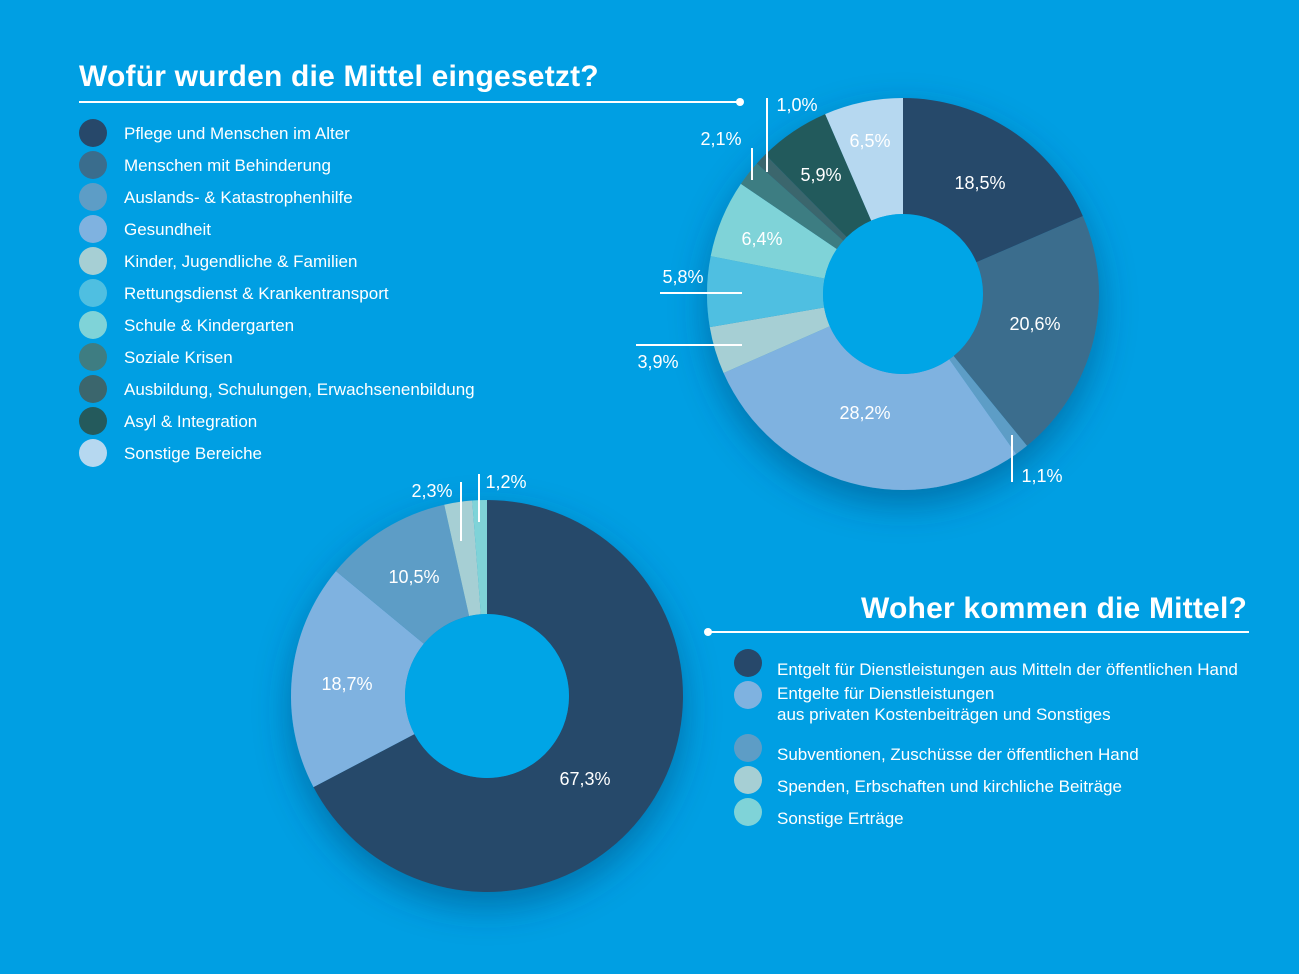  Describe the element at coordinates (869, 141) in the screenshot. I see `slice-label: 6,5%` at that location.